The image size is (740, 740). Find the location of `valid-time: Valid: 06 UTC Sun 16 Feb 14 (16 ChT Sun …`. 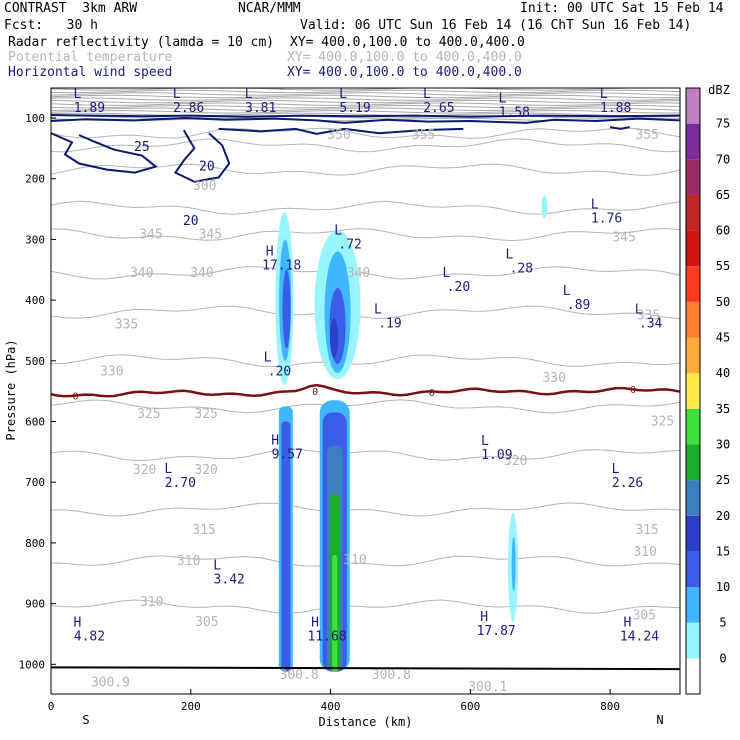

valid-time: Valid: 06 UTC Sun 16 Feb 14 (16 ChT Sun … is located at coordinates (496, 25).